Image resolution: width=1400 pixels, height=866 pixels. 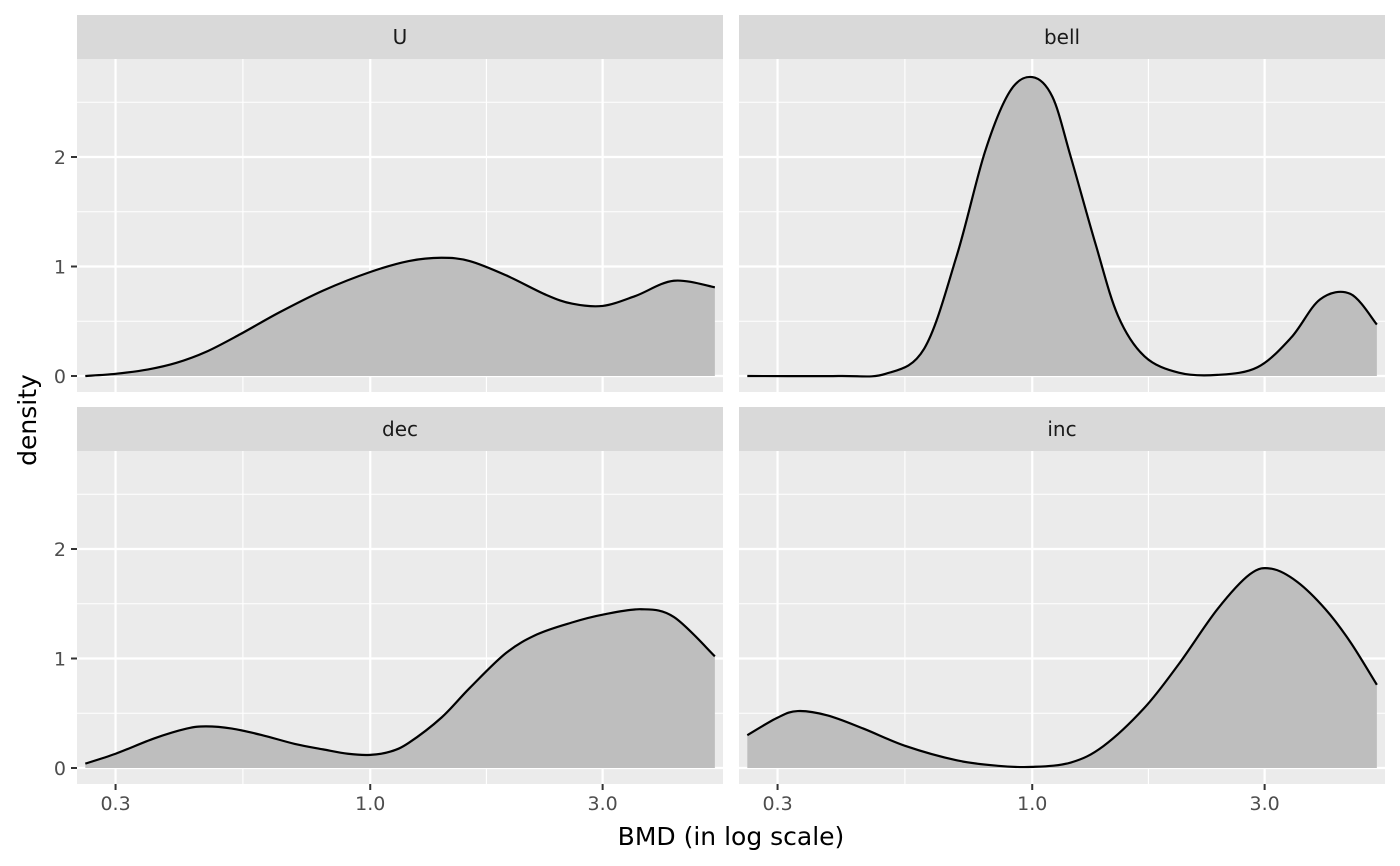 I want to click on density-line-dec, so click(x=400, y=686).